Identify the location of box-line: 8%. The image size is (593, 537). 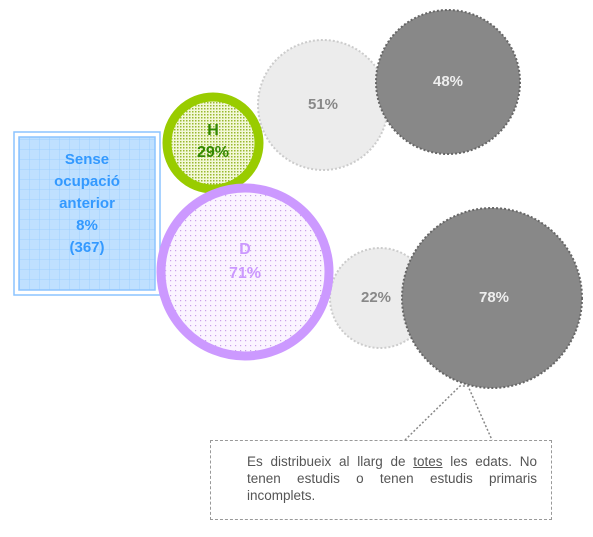
(87, 225).